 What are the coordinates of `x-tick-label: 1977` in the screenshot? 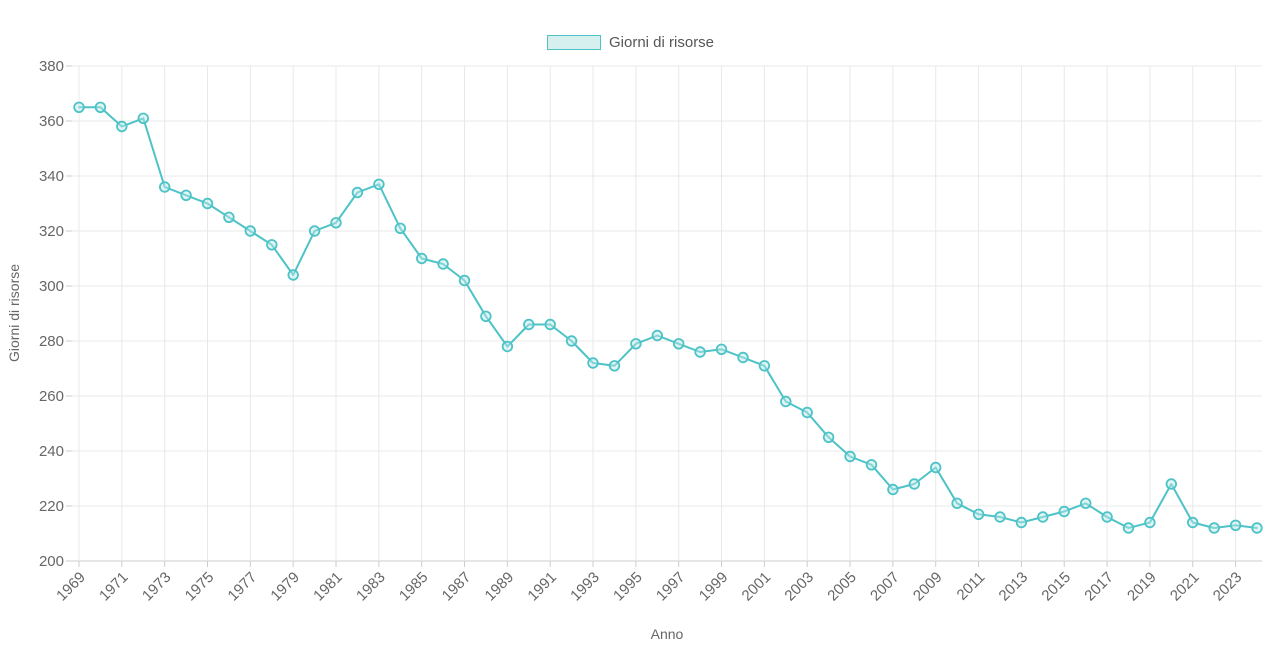 It's located at (243, 587).